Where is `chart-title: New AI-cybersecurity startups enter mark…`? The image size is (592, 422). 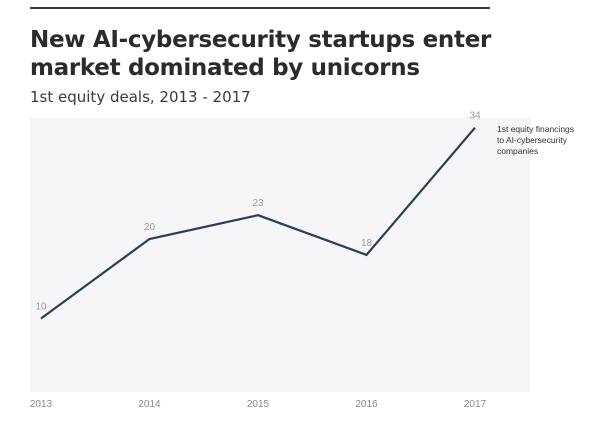
chart-title: New AI-cybersecurity startups enter mark… is located at coordinates (261, 54).